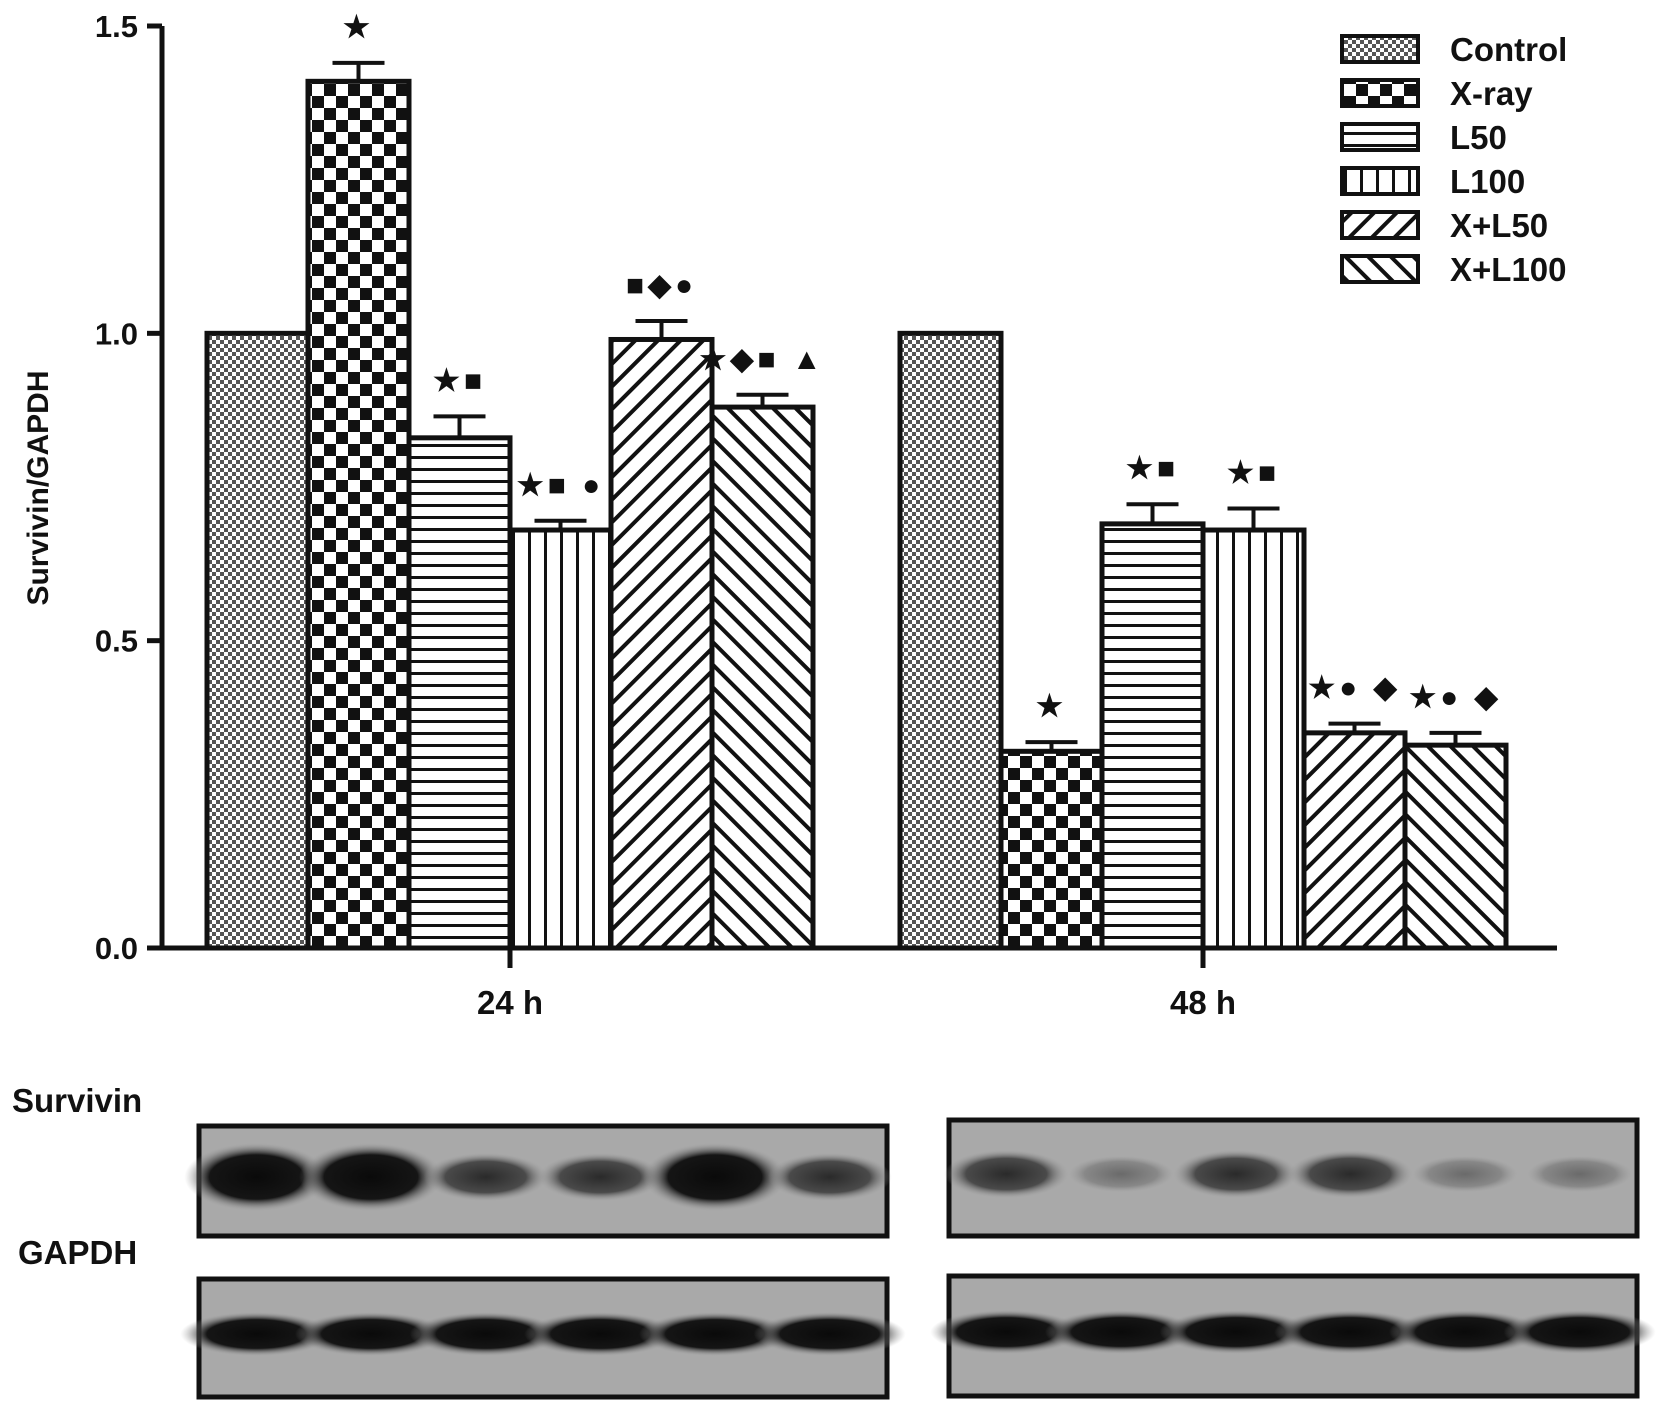 The width and height of the screenshot is (1677, 1410). What do you see at coordinates (1508, 49) in the screenshot?
I see `legend-label: Control` at bounding box center [1508, 49].